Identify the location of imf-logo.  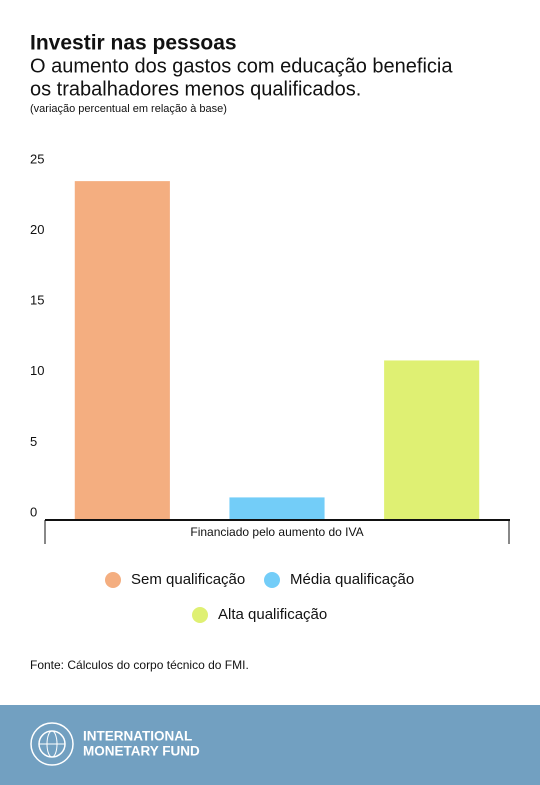
(52, 744).